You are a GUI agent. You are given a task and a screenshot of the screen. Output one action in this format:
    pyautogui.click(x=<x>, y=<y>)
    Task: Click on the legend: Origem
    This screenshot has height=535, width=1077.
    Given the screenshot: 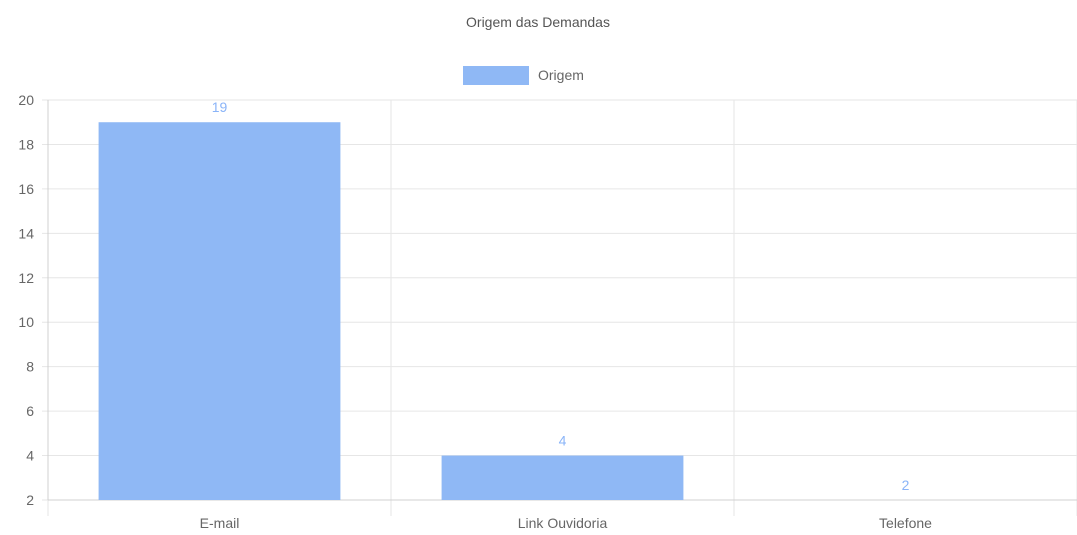 What is the action you would take?
    pyautogui.click(x=523, y=75)
    